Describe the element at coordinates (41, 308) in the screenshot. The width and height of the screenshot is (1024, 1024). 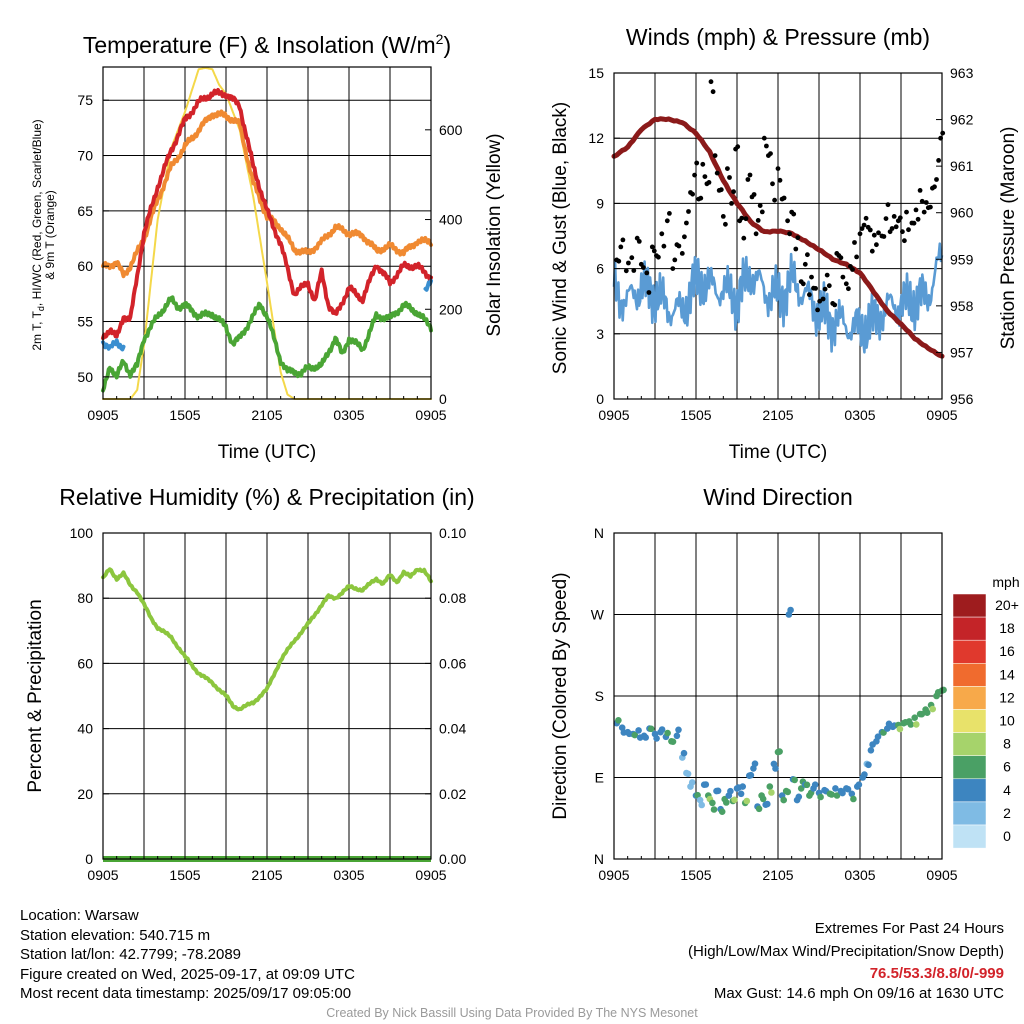
I see `ylabel-subscript: d` at that location.